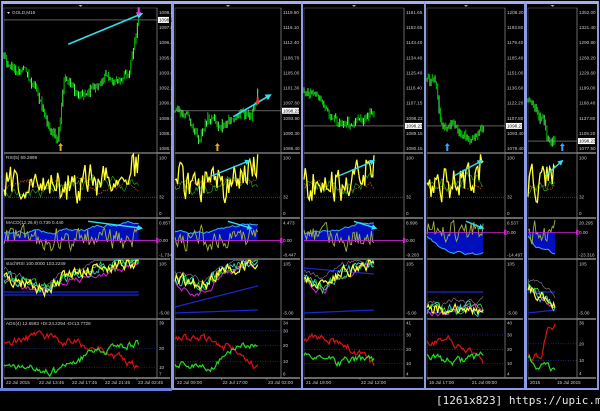 This screenshot has width=600, height=411. Describe the element at coordinates (541, 342) in the screenshot. I see `adx-minus-di-line` at that location.